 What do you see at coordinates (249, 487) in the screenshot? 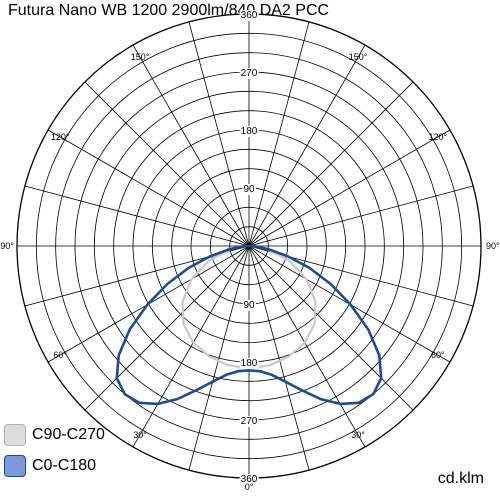
I see `angle-label: 0°` at bounding box center [249, 487].